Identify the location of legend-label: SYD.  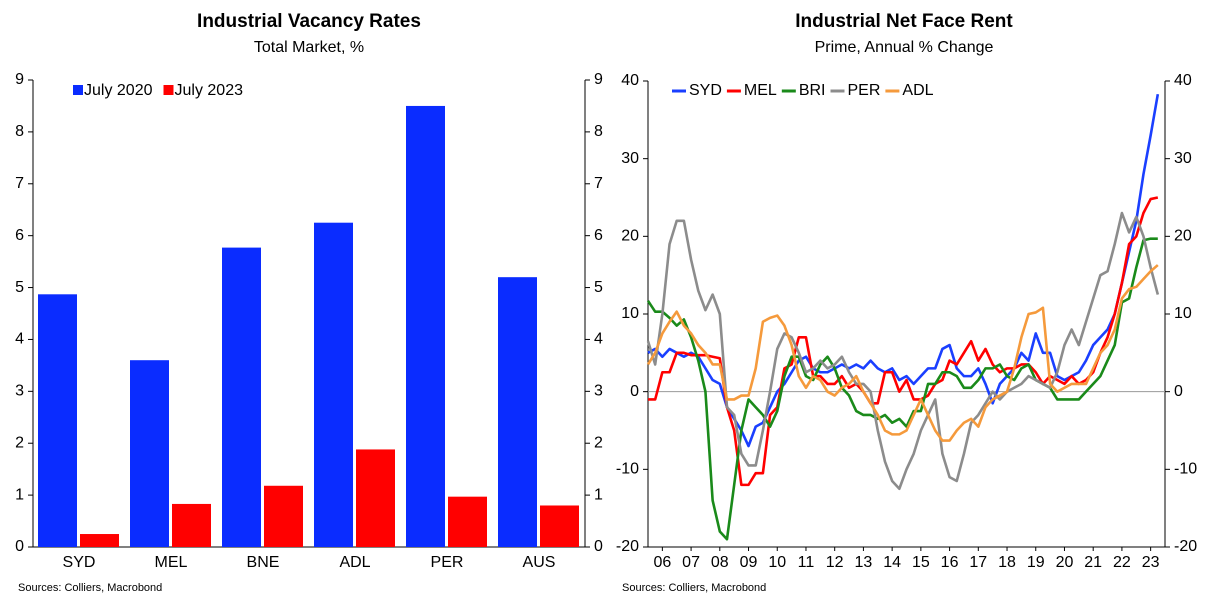
(705, 90).